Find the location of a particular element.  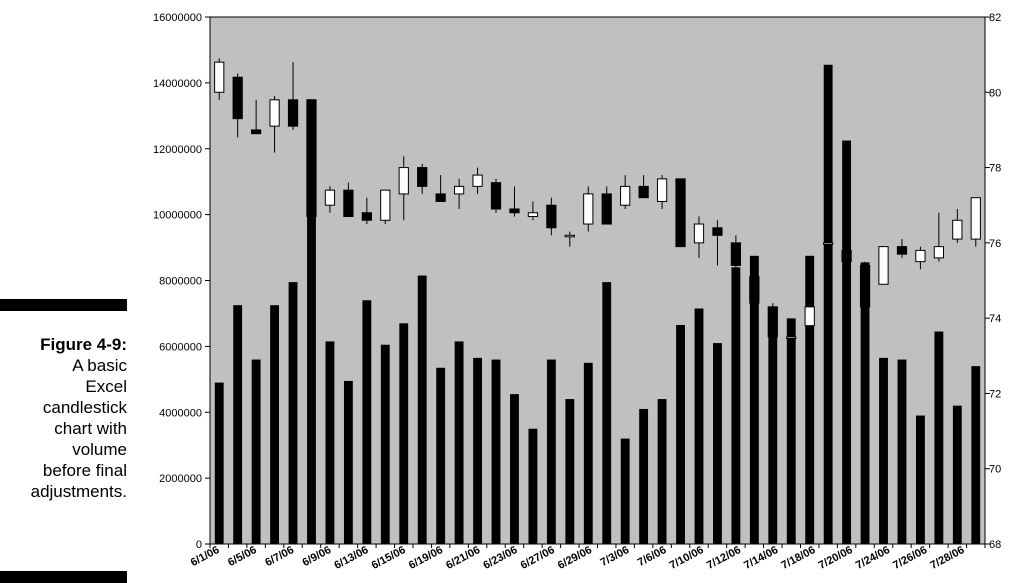

caption-line: volume is located at coordinates (99, 449).